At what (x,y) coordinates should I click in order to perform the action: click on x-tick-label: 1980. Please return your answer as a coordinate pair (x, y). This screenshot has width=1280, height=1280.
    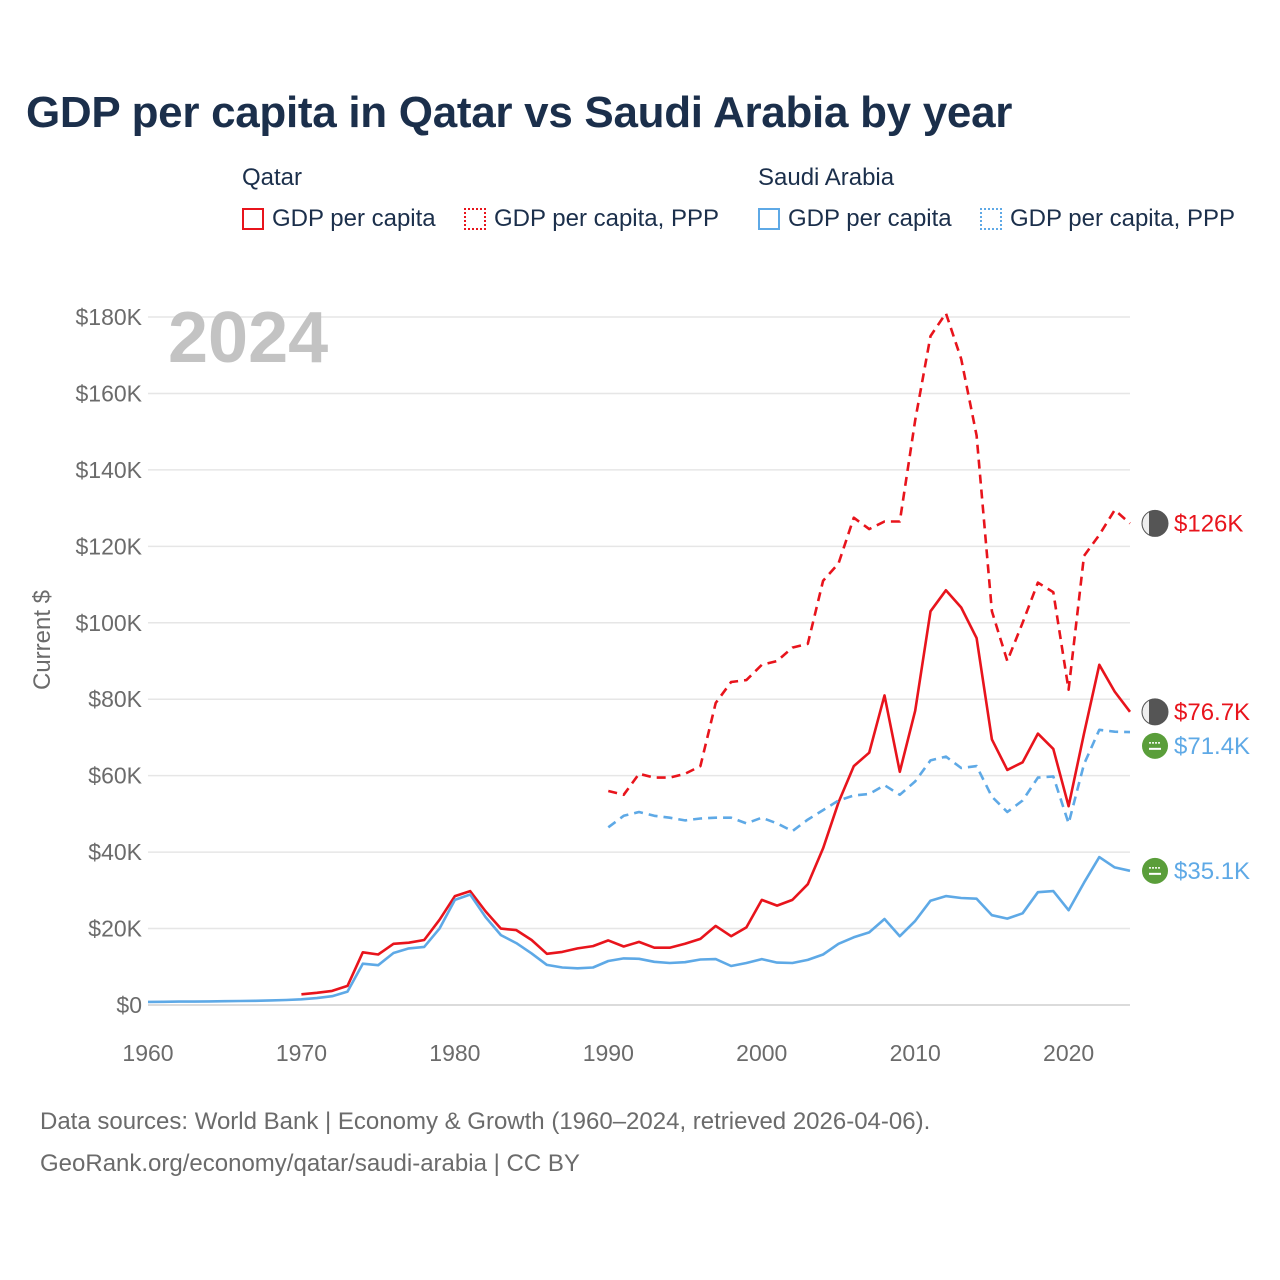
    Looking at the image, I should click on (454, 1053).